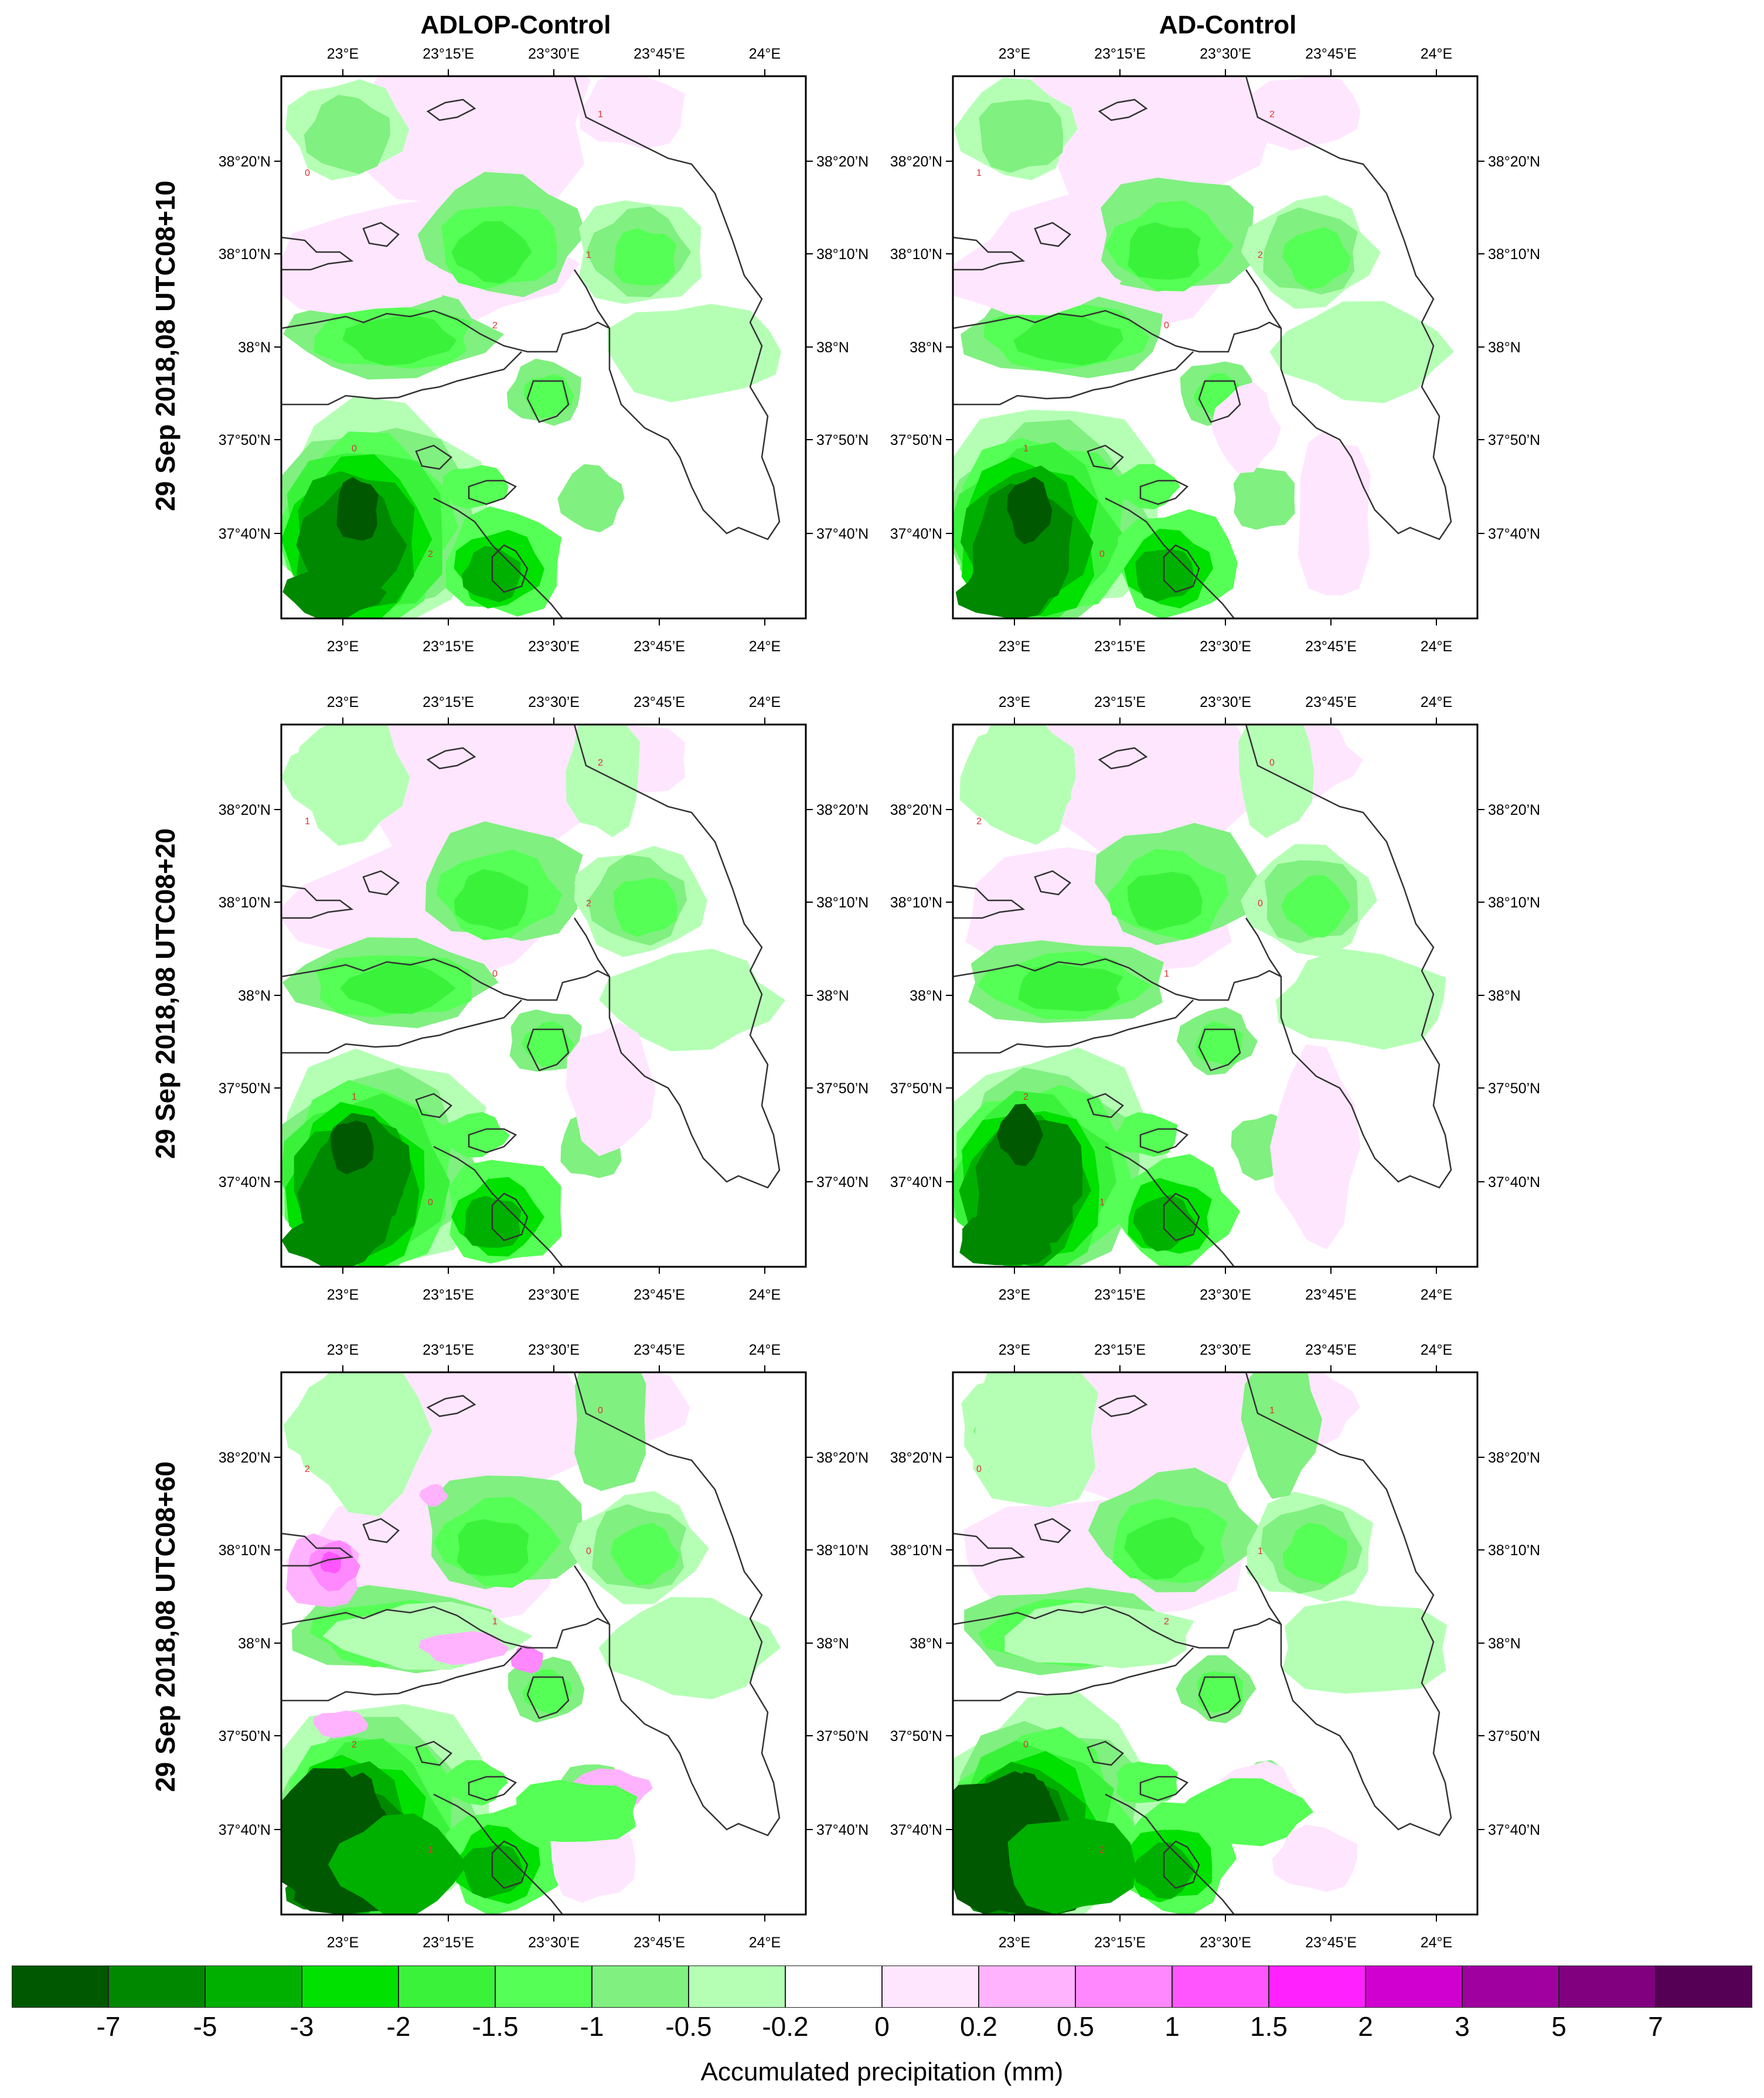 The height and width of the screenshot is (2098, 1764). Describe the element at coordinates (245, 440) in the screenshot. I see `lat-tick-left: 37°50’N` at that location.